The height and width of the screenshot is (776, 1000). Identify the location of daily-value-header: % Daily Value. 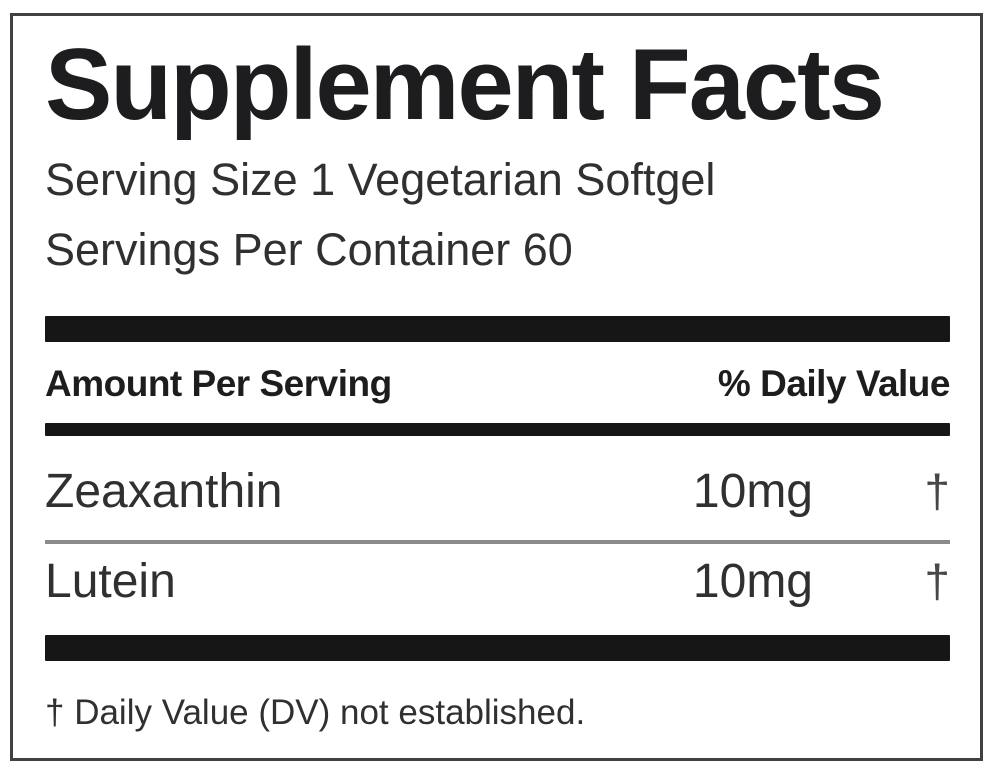
(834, 383).